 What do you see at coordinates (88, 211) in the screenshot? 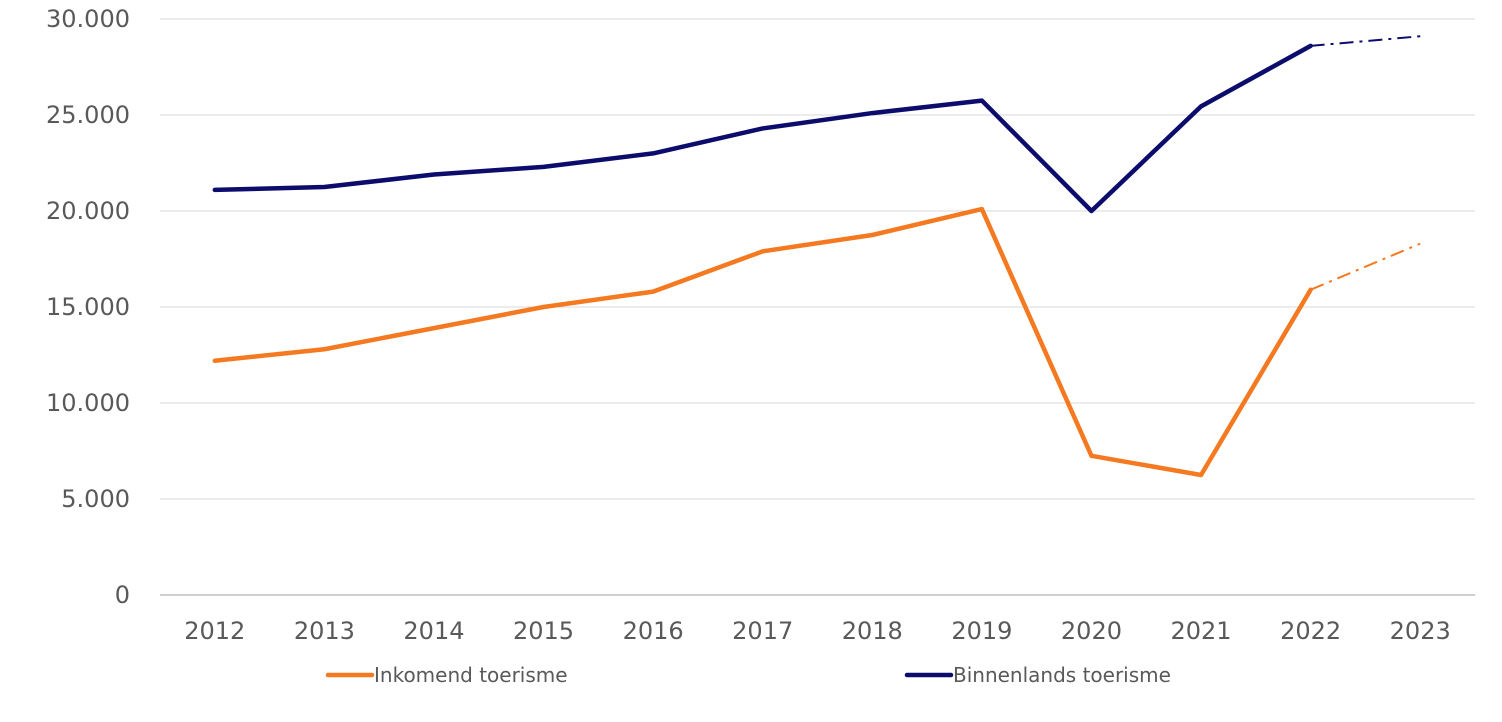
I see `y-tick-label: 20.000` at bounding box center [88, 211].